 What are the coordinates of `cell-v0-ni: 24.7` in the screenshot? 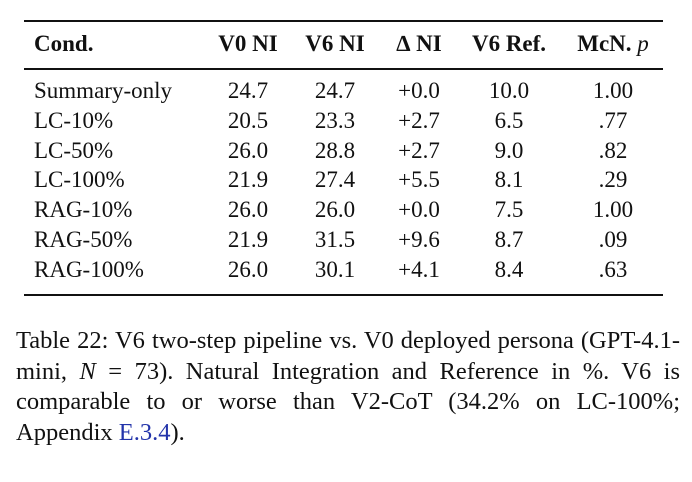 It's located at (248, 90).